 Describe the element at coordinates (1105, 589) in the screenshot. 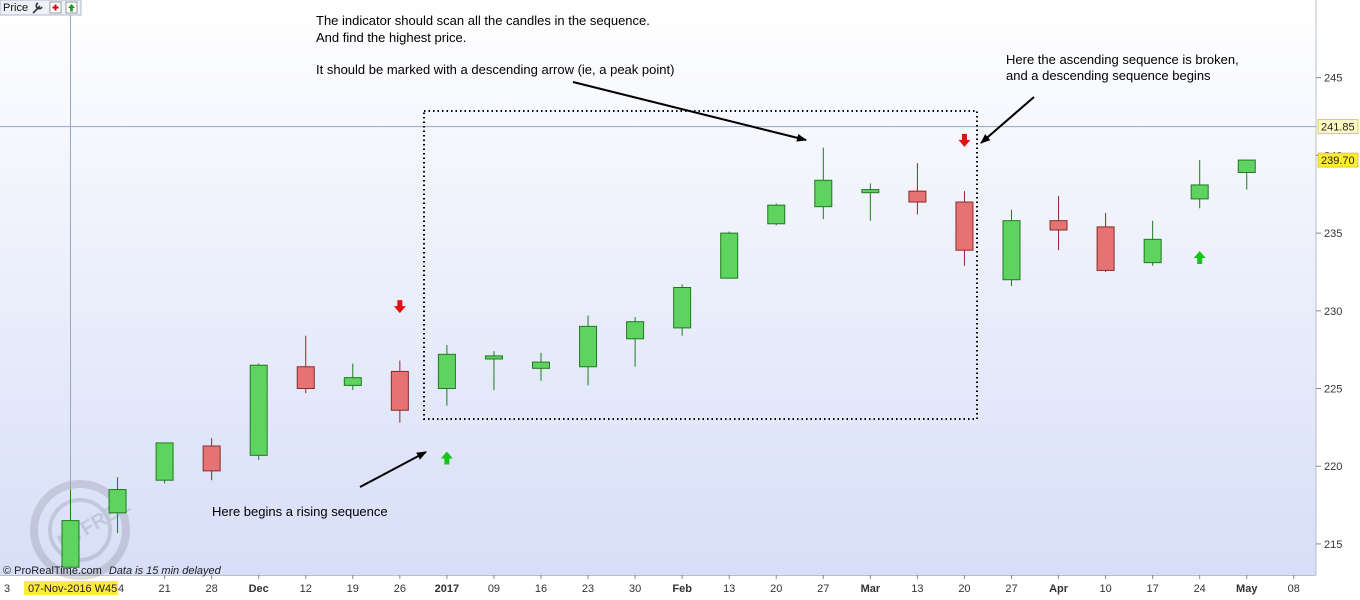

I see `x-tick-label: 10` at that location.